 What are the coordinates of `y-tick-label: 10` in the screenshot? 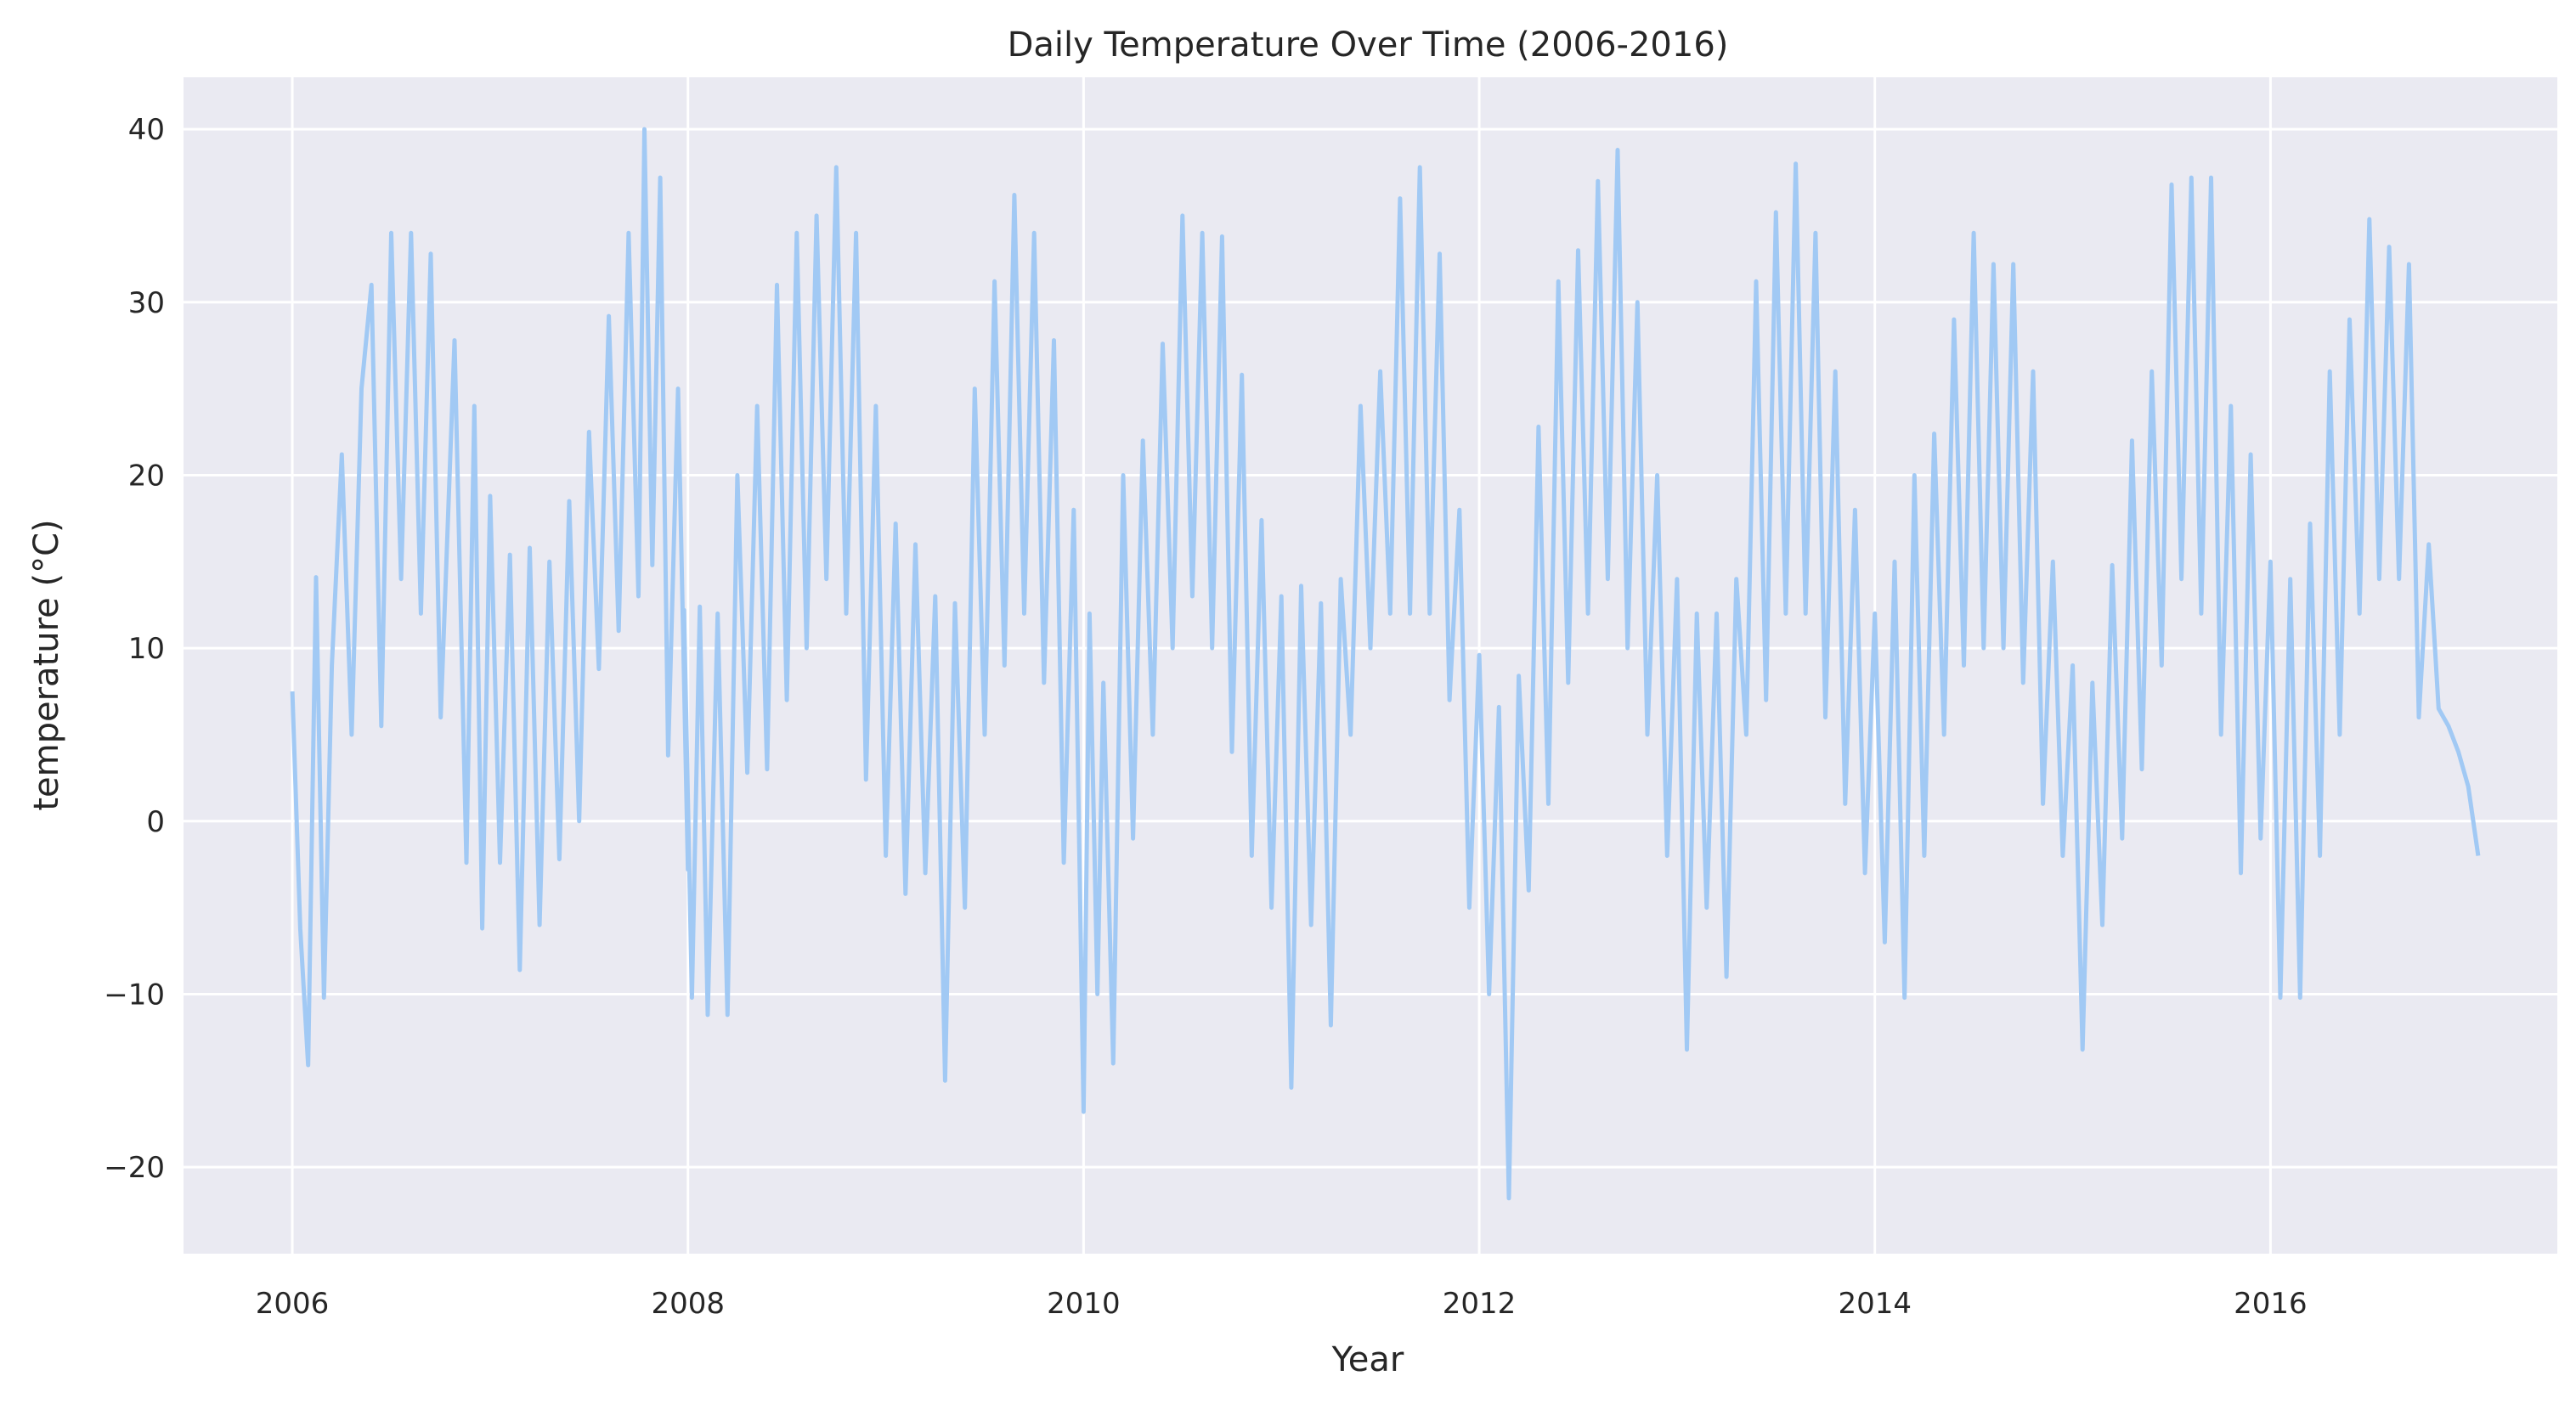 It's located at (146, 649).